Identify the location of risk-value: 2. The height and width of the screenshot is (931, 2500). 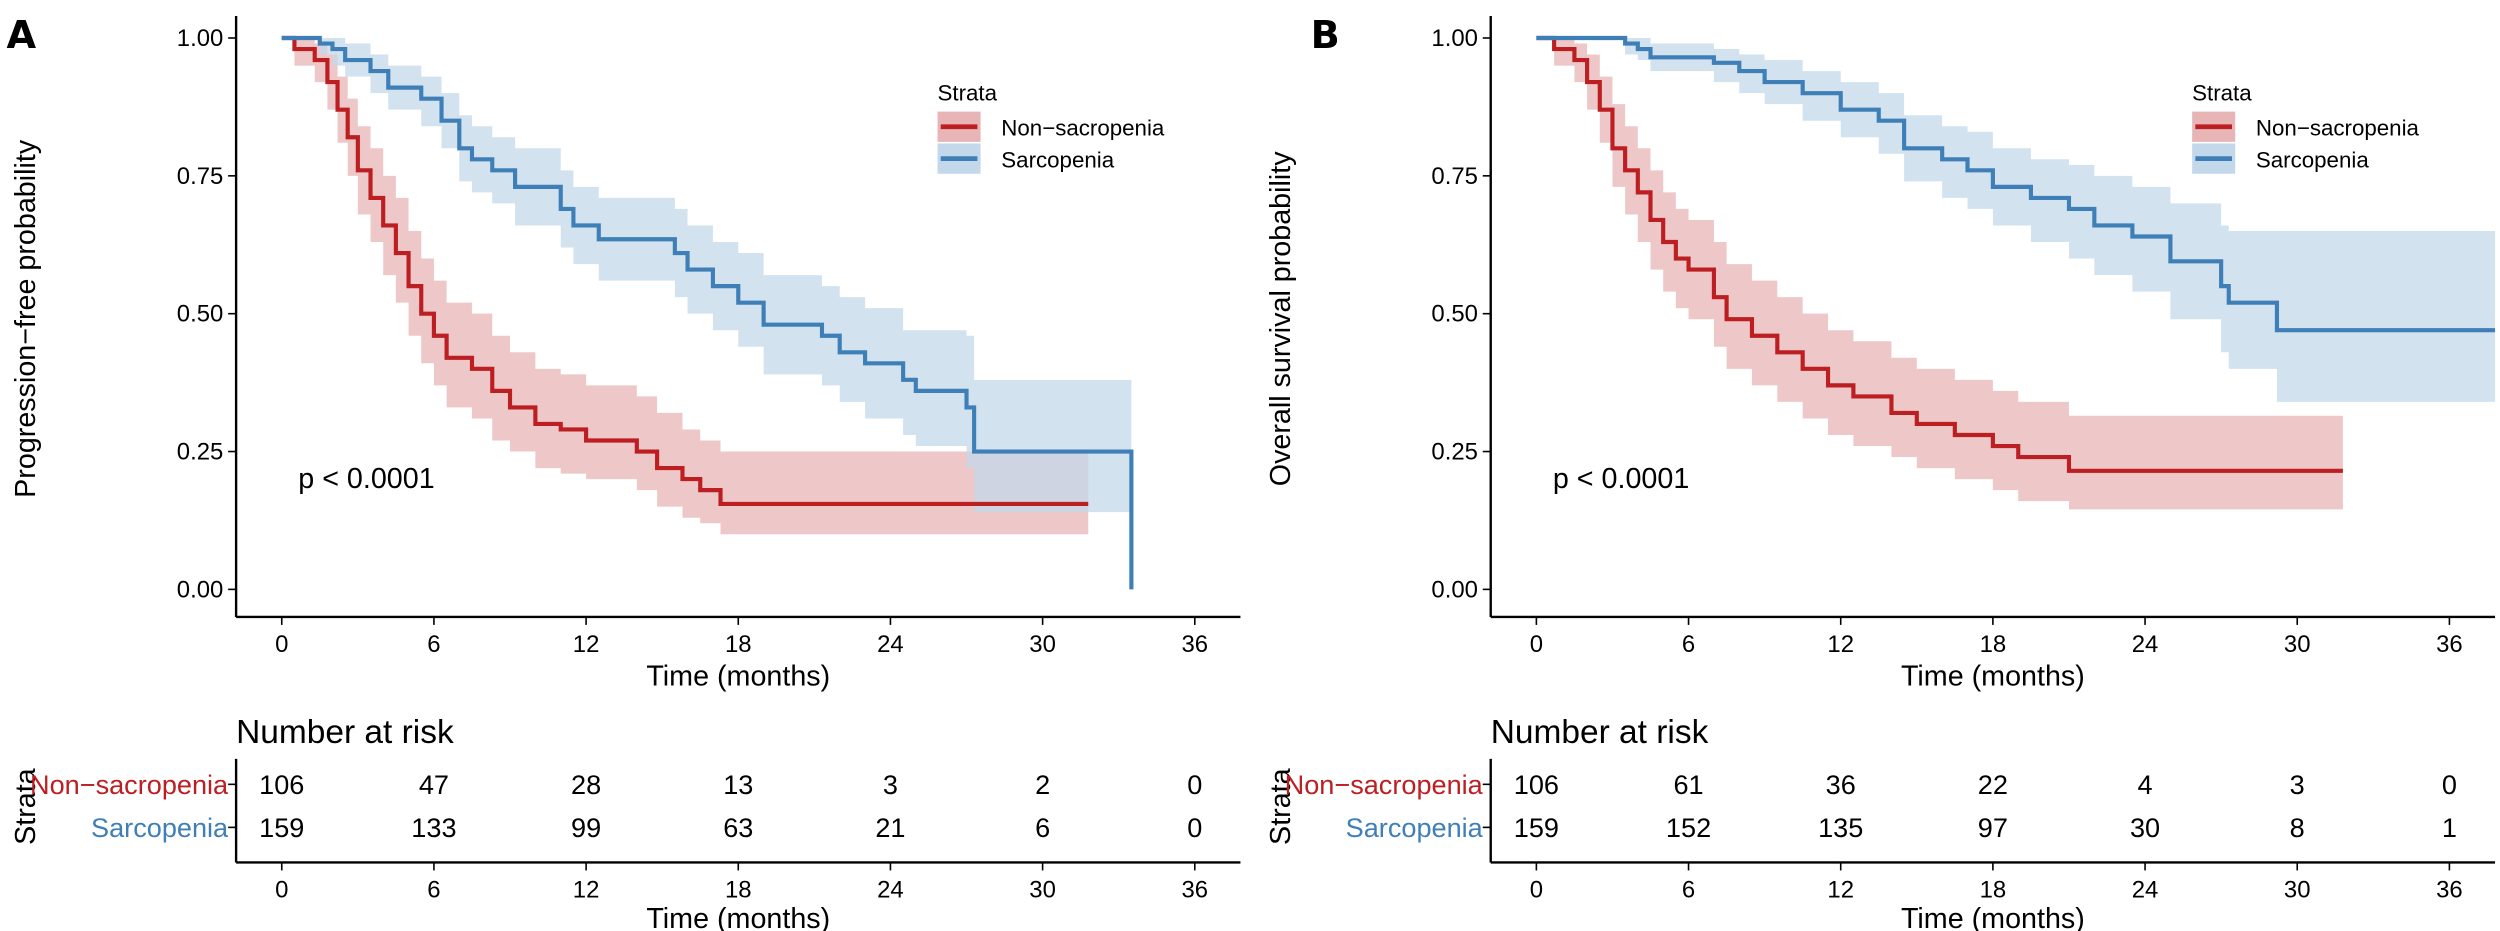
(1042, 784).